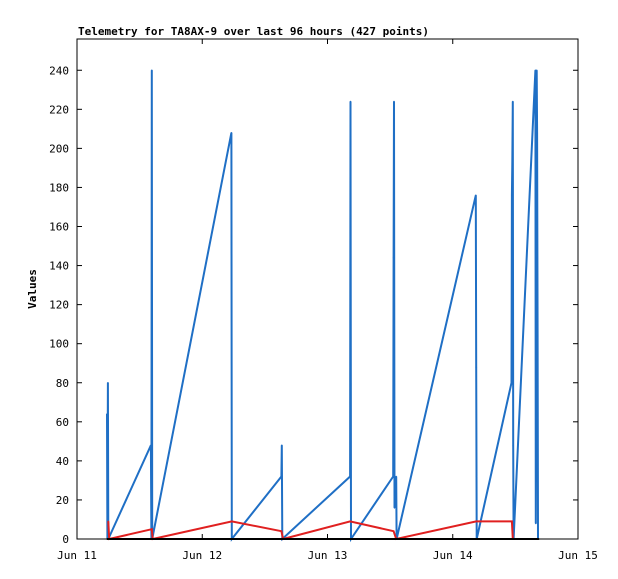 The width and height of the screenshot is (618, 579). I want to click on y-tick-label: 100, so click(59, 344).